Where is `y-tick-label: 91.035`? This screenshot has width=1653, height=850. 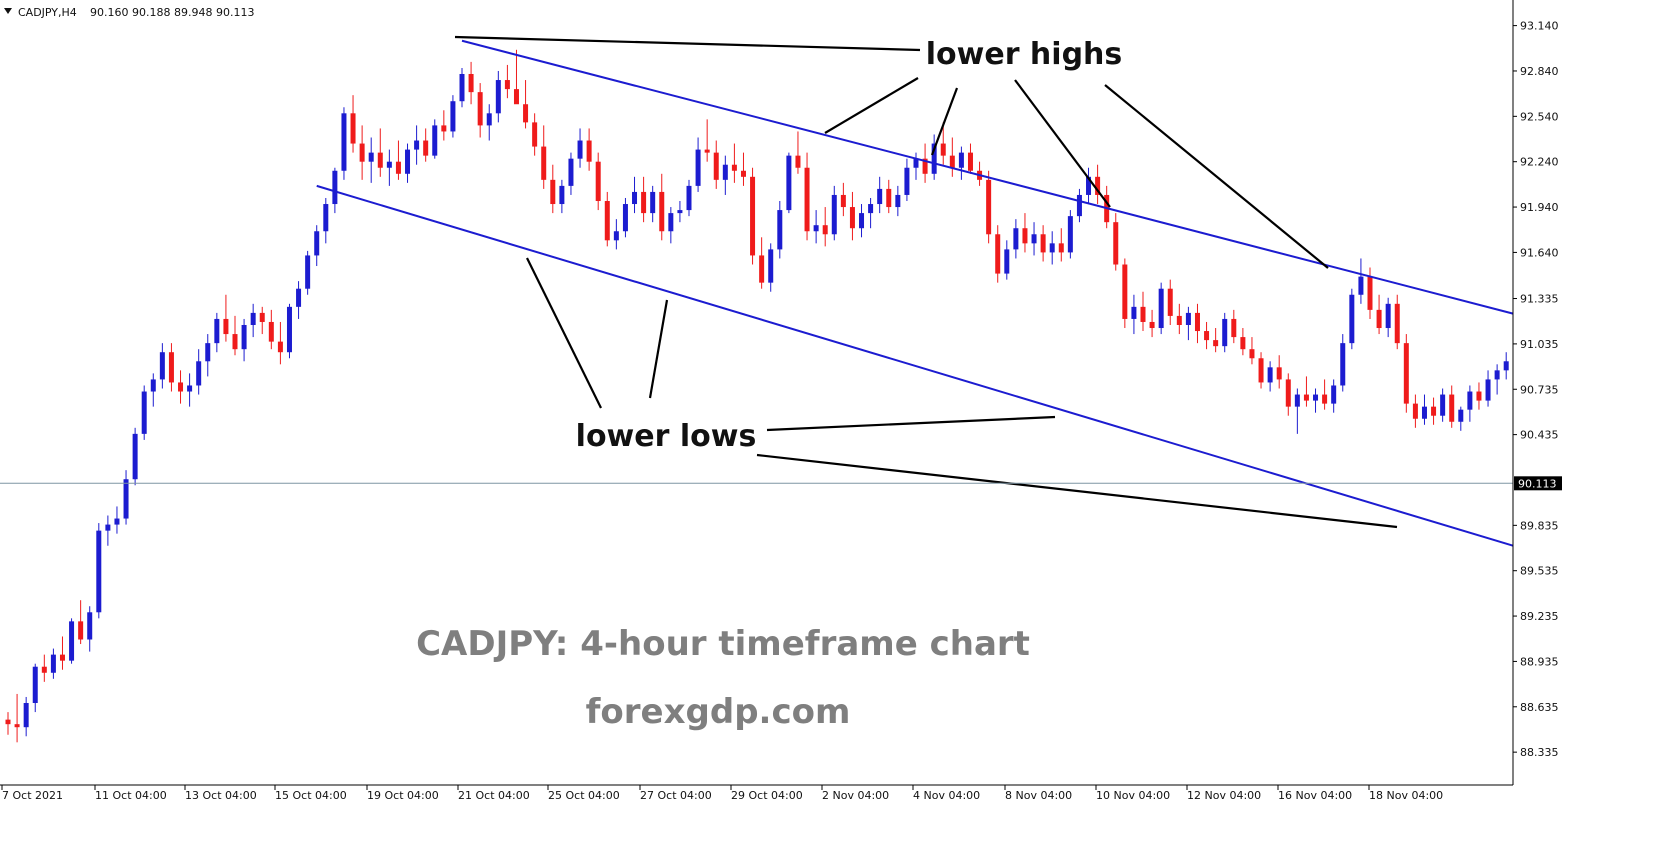 y-tick-label: 91.035 is located at coordinates (1539, 344).